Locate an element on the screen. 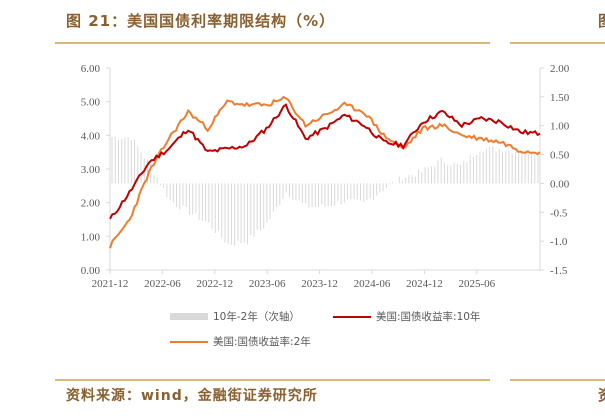 This screenshot has height=419, width=605. title-underline is located at coordinates (272, 43).